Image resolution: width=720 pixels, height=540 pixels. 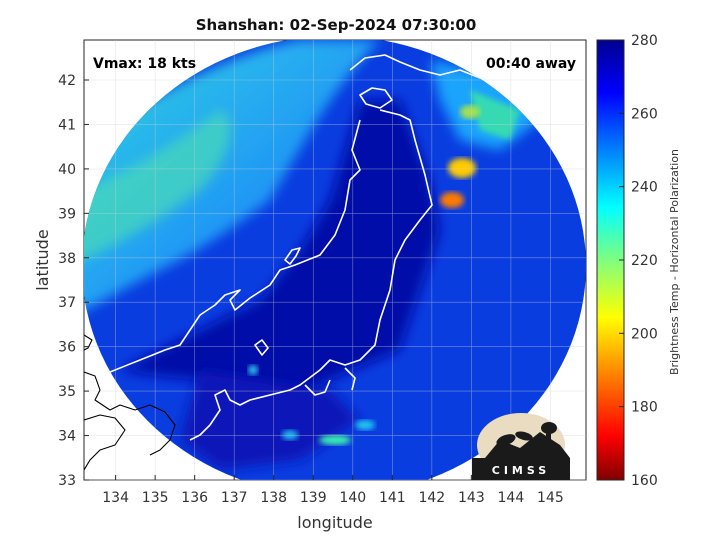 I want to click on y-tick-label: 42, so click(x=67, y=81).